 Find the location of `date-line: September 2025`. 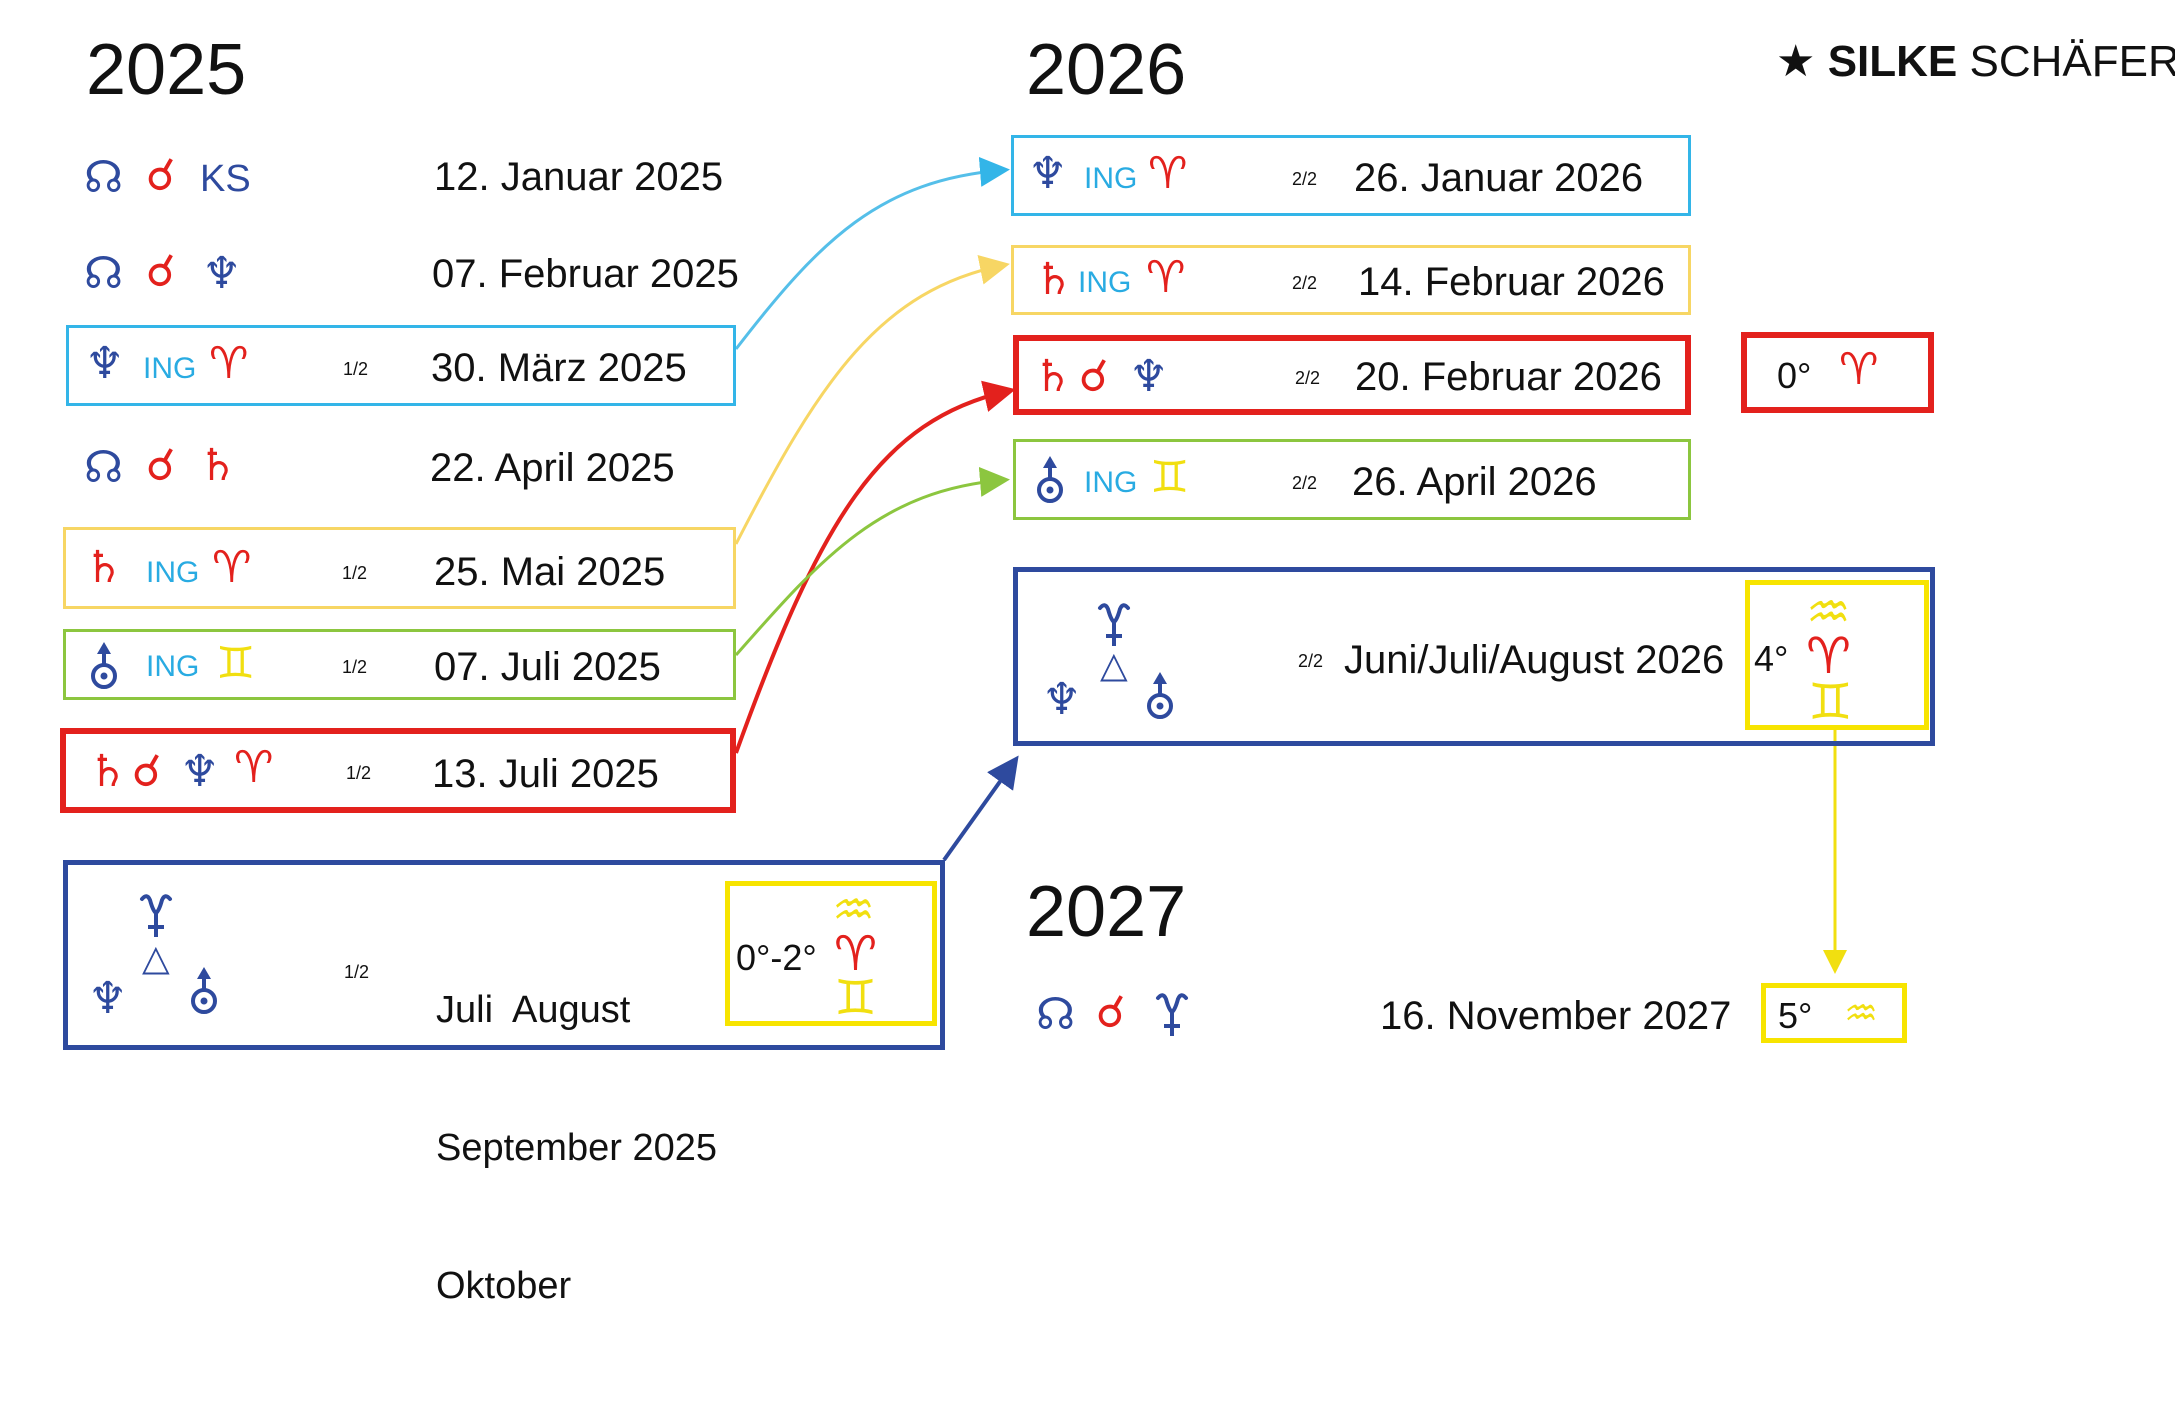

date-line: September 2025 is located at coordinates (576, 1148).